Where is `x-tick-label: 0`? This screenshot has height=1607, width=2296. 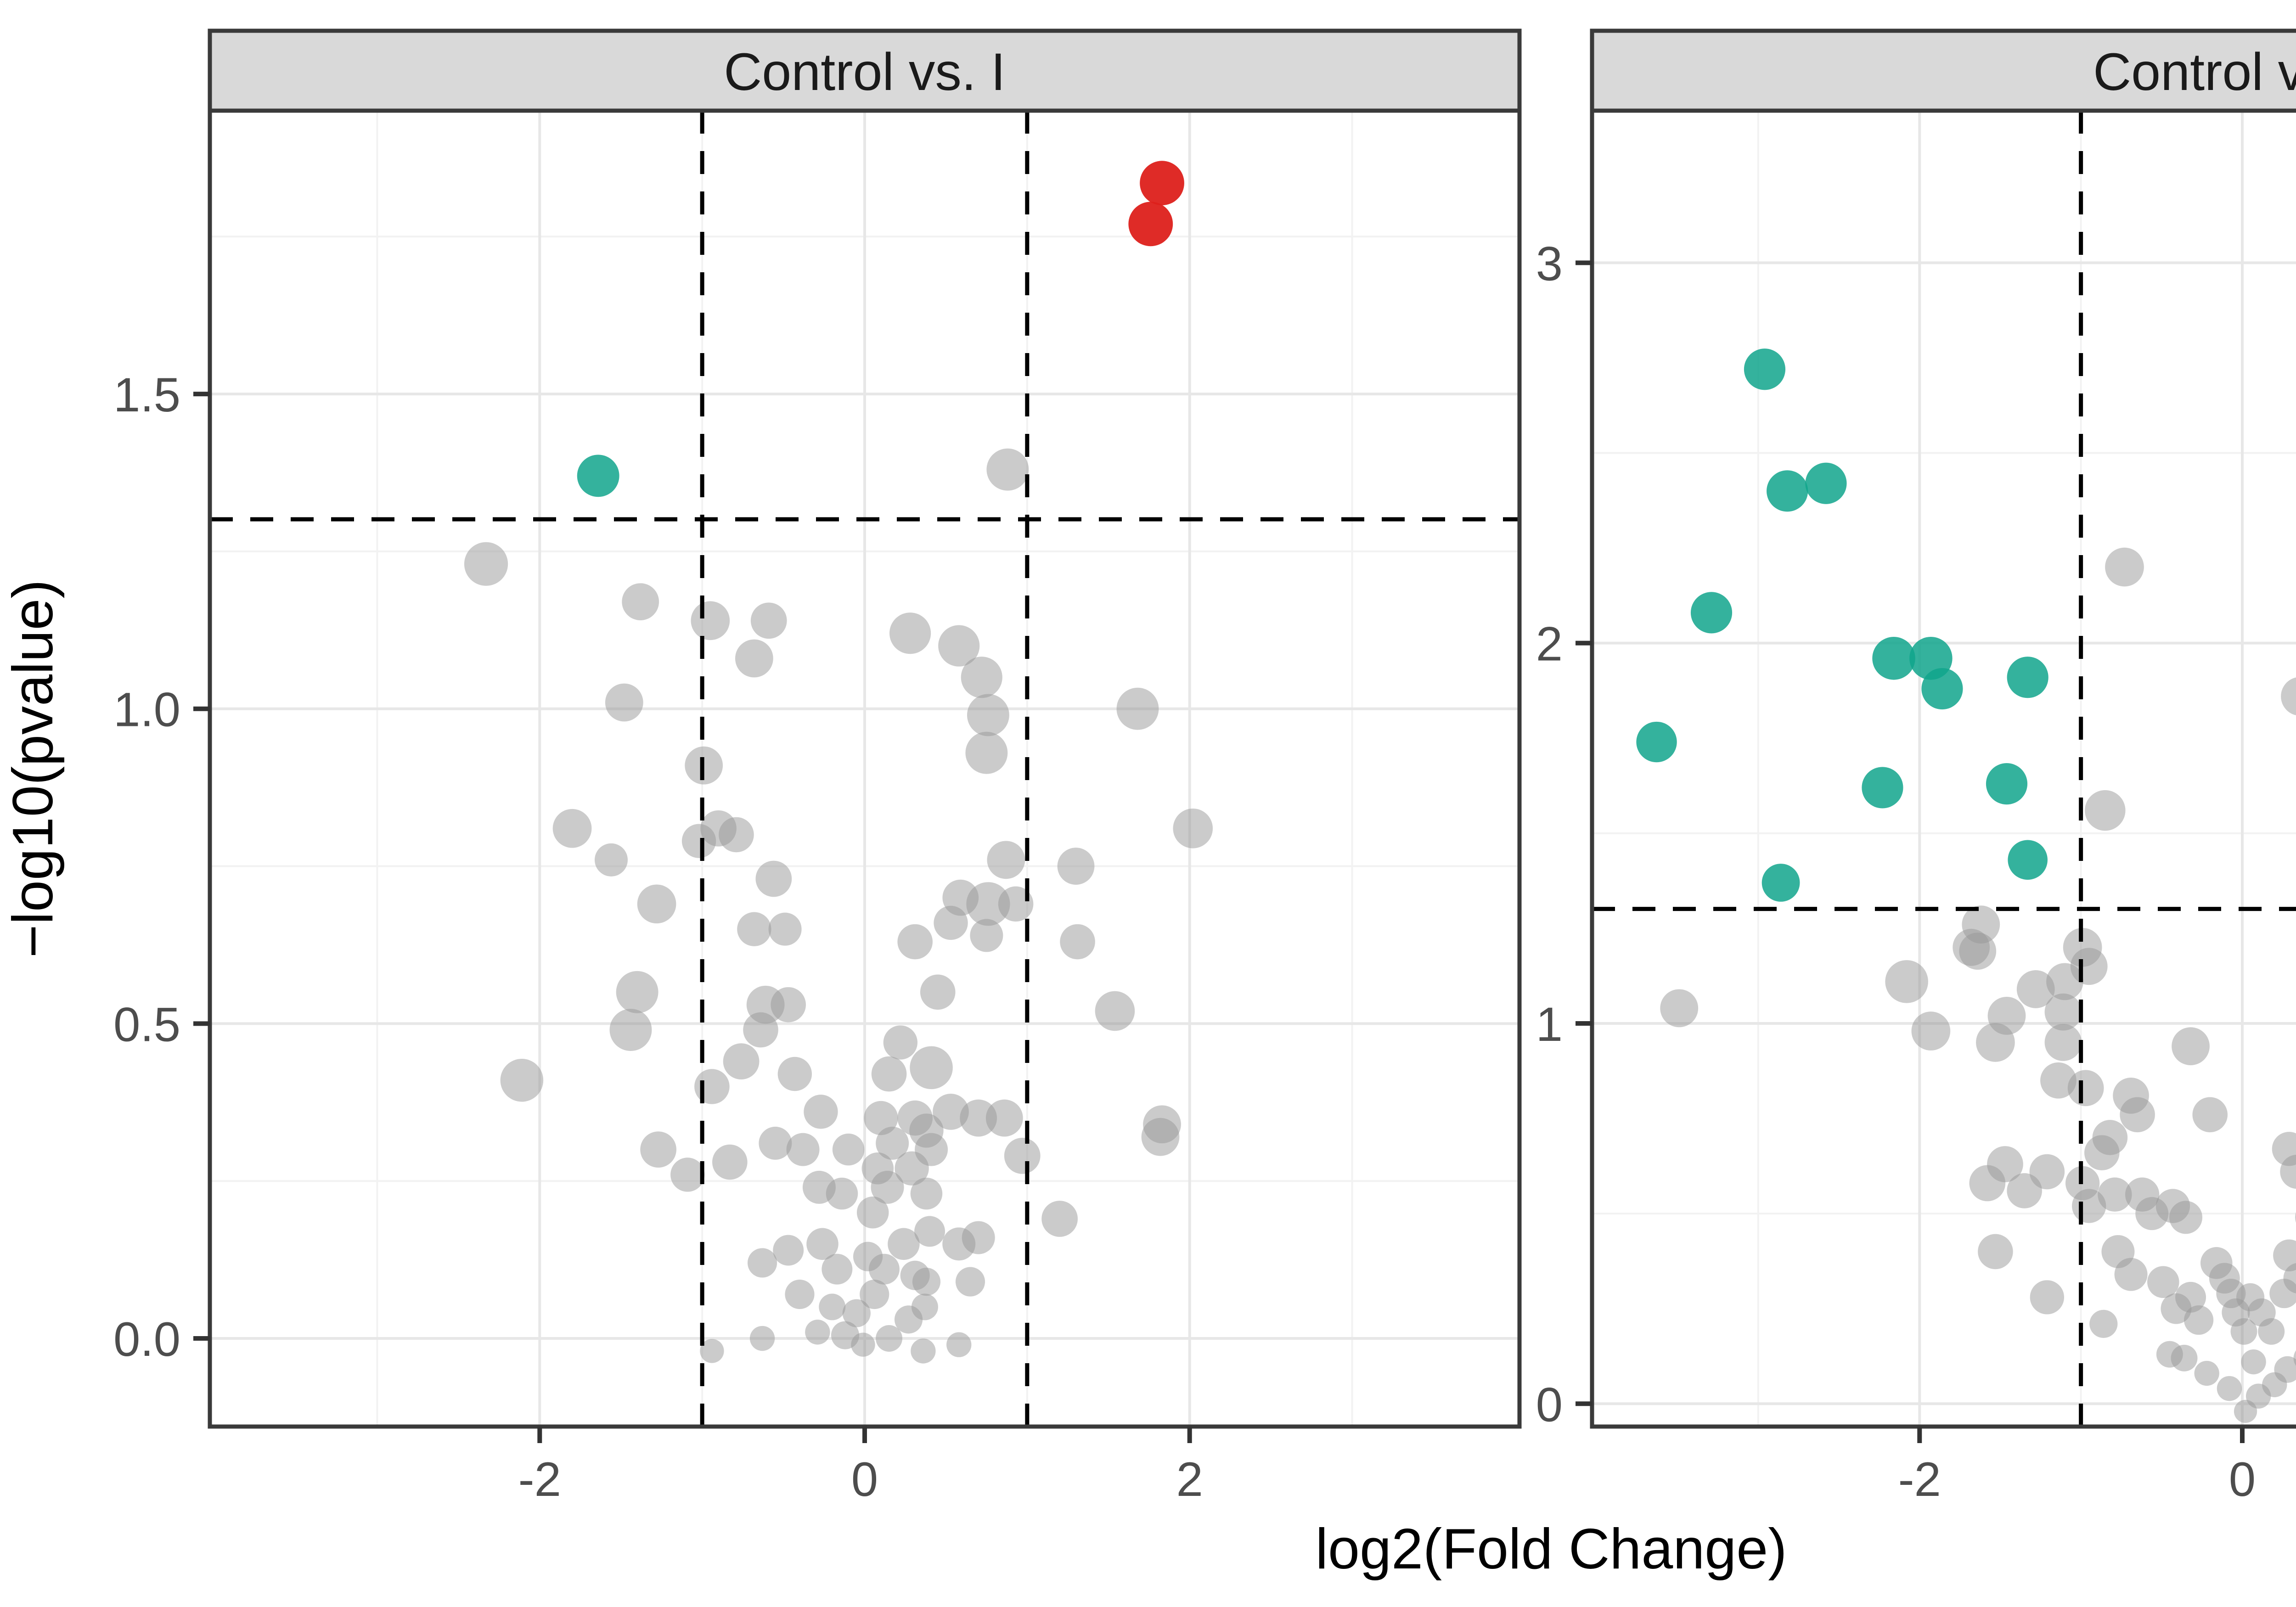 x-tick-label: 0 is located at coordinates (2243, 1479).